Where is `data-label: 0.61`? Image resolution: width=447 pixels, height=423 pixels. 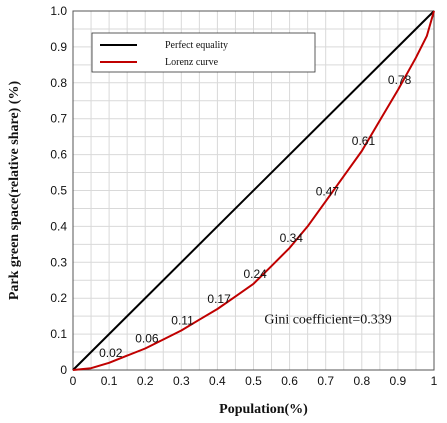
data-label: 0.61 is located at coordinates (364, 141).